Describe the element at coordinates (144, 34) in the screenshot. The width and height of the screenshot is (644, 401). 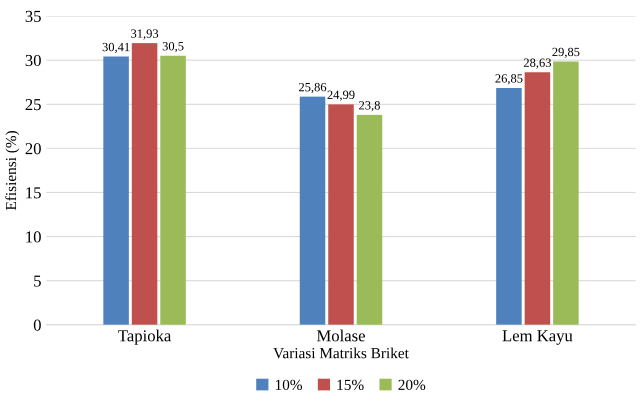
I see `data-label: 31,93` at that location.